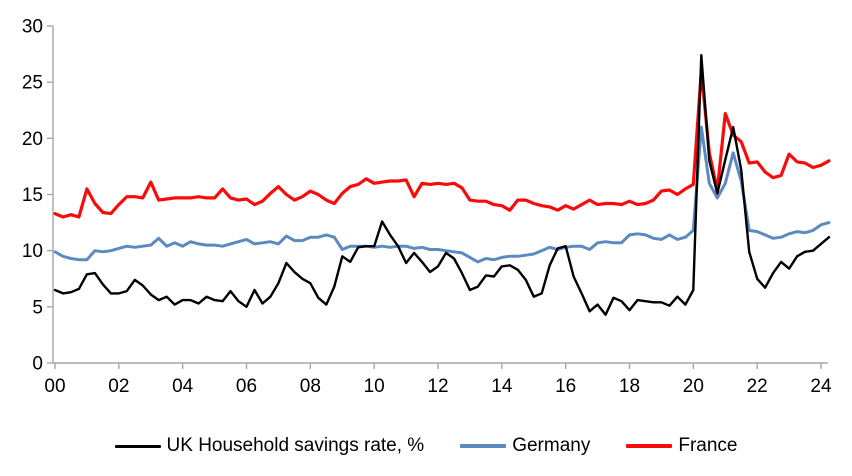  What do you see at coordinates (821, 386) in the screenshot?
I see `x-tick-label: 24` at bounding box center [821, 386].